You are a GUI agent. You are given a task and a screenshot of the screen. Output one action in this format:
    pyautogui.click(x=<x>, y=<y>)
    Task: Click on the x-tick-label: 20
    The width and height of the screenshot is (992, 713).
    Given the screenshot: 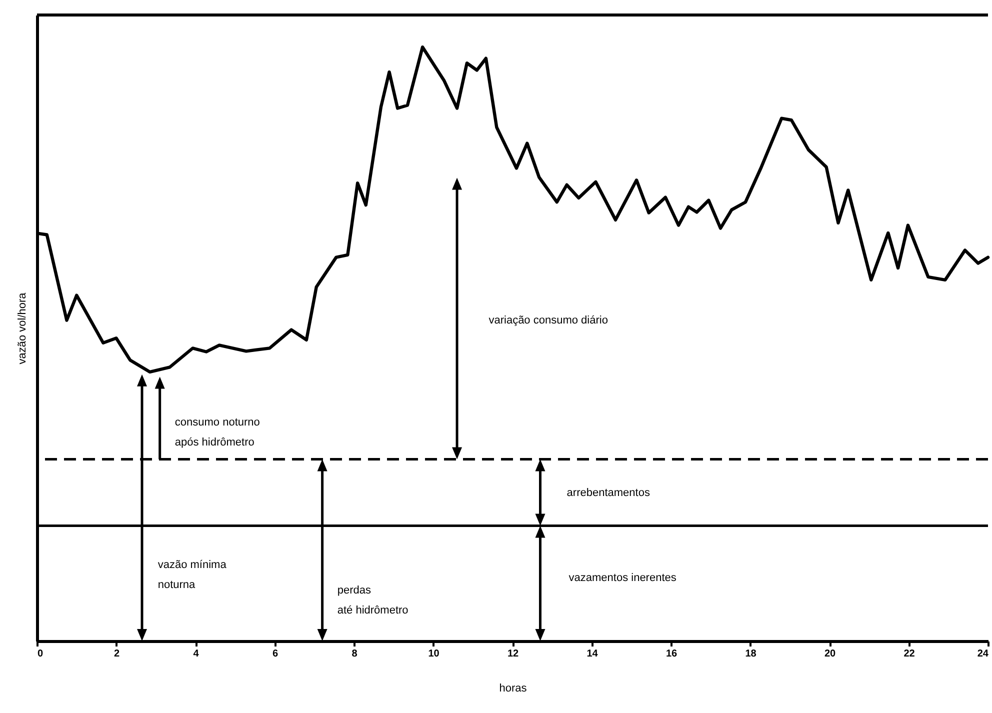 What is the action you would take?
    pyautogui.click(x=830, y=654)
    